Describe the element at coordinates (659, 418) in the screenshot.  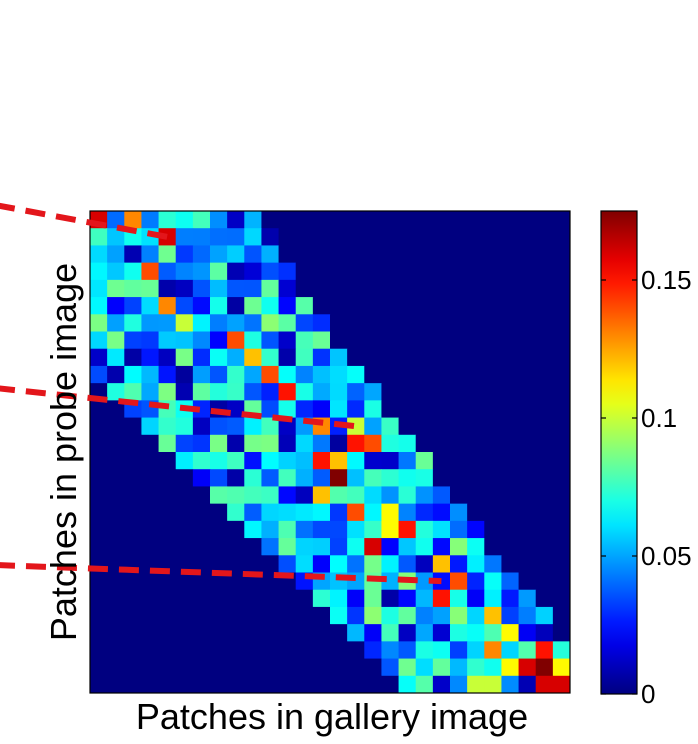
I see `colorbar-tick-label: 0.1` at that location.